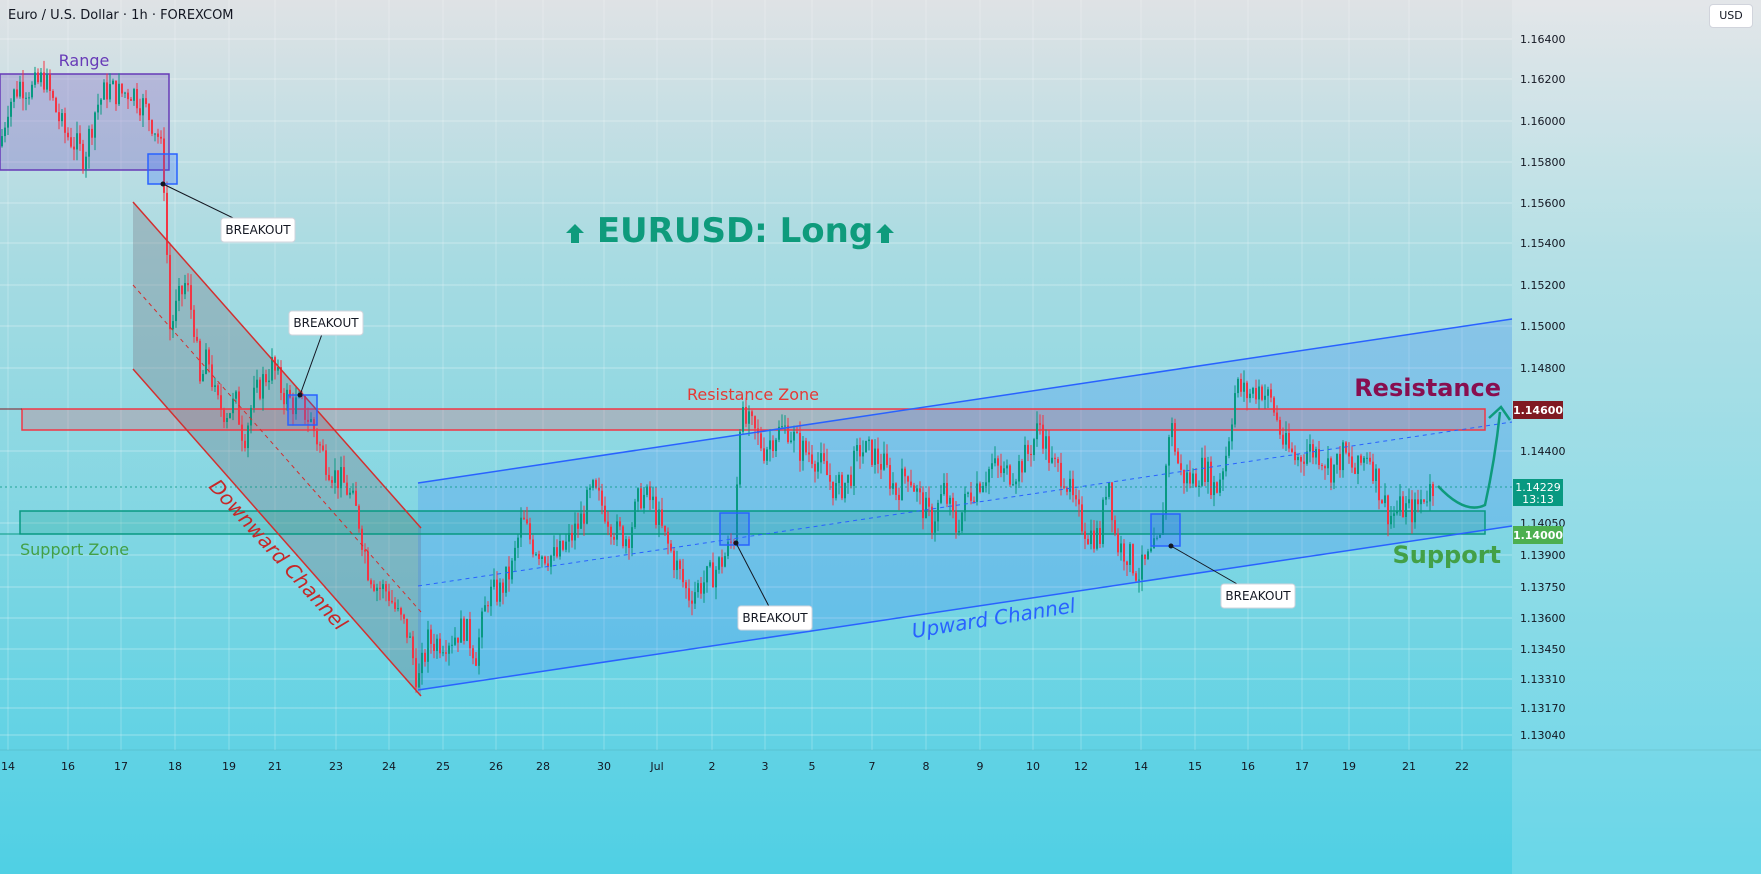 The image size is (1761, 874). What do you see at coordinates (1731, 16) in the screenshot?
I see `currency-badge: USD` at bounding box center [1731, 16].